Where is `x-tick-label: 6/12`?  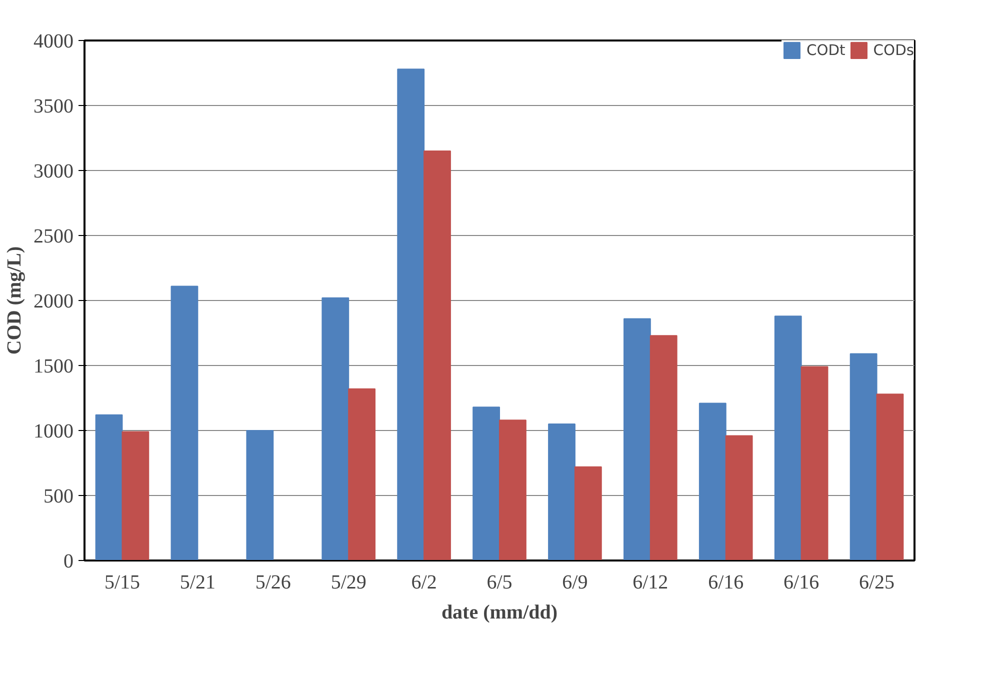
x-tick-label: 6/12 is located at coordinates (650, 583).